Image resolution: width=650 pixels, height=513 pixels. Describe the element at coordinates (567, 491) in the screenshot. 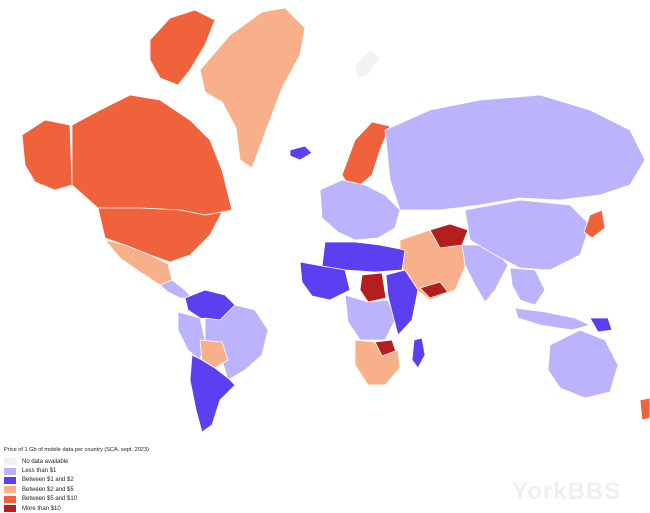

I see `watermark: YorkBBS` at that location.